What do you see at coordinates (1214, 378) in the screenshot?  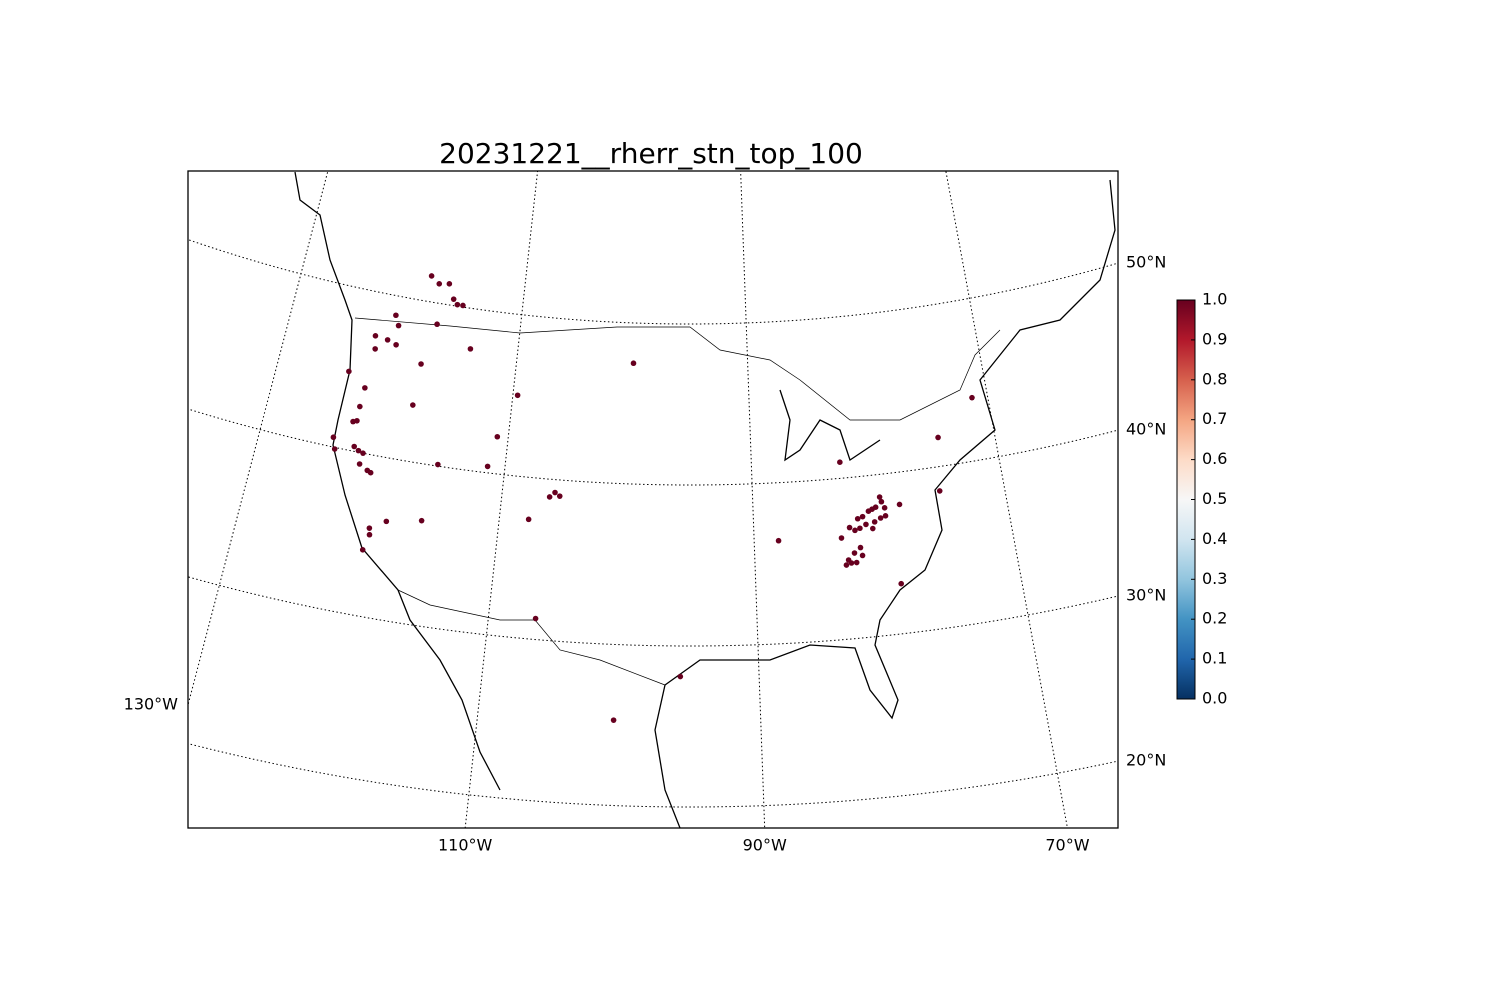 I see `colorbar-tick-label: 0.8` at bounding box center [1214, 378].